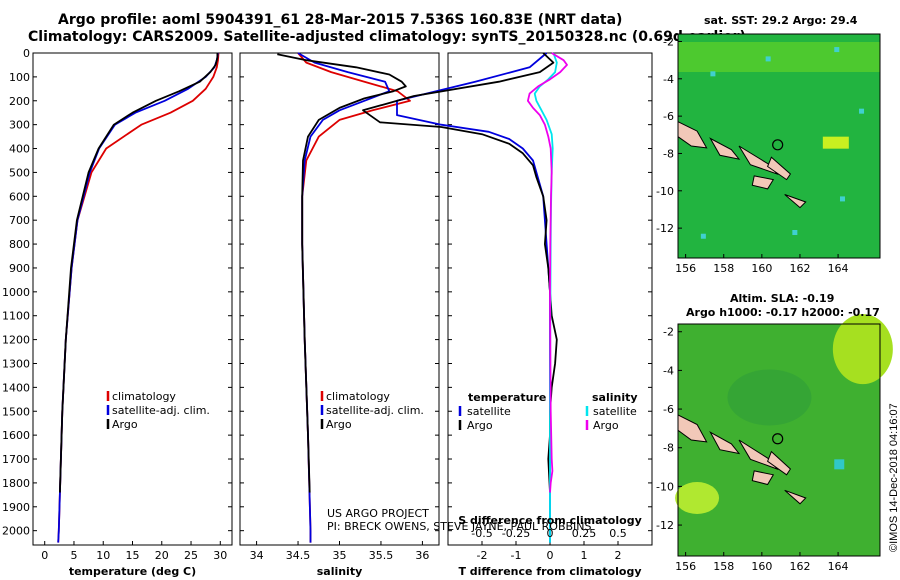  Describe the element at coordinates (19, 220) in the screenshot. I see `depth-tick-label: 700` at that location.